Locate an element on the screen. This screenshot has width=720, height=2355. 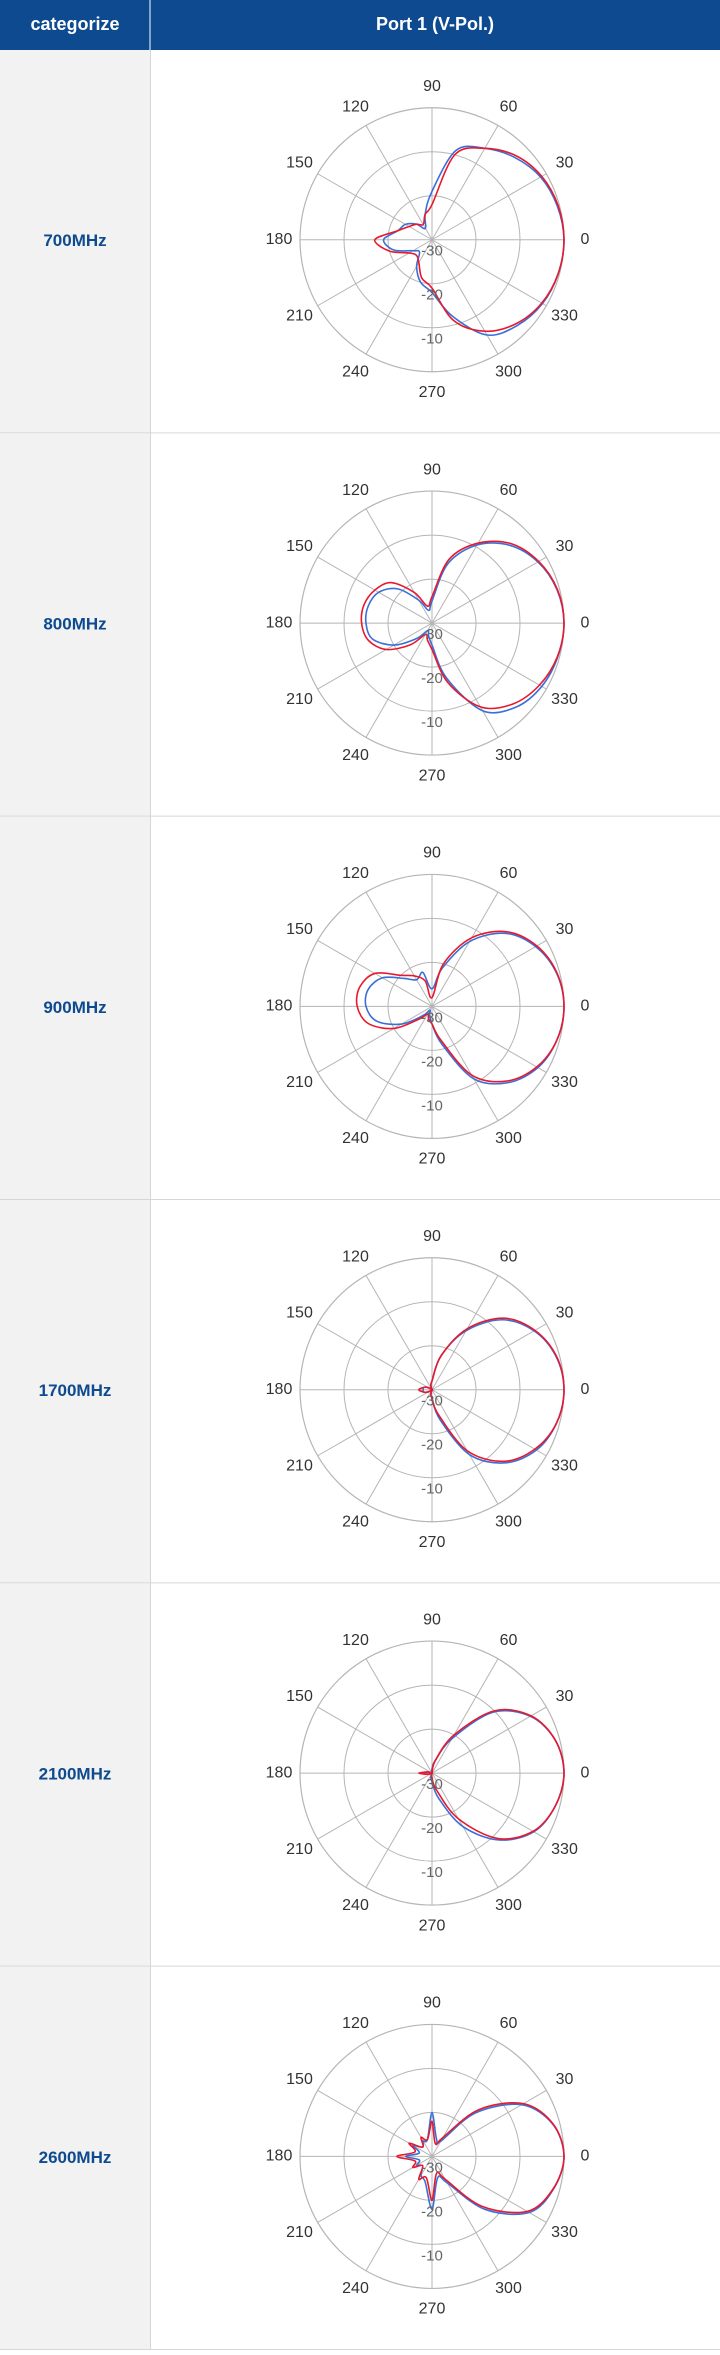
header-cell: categorize is located at coordinates (74, 24).